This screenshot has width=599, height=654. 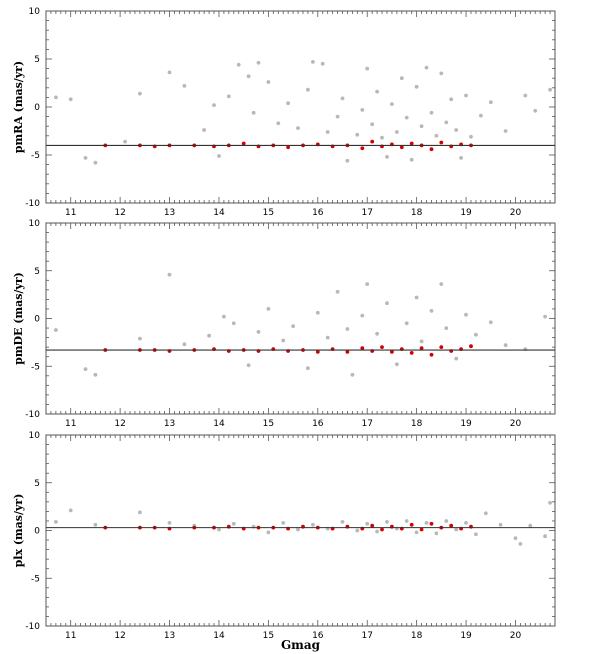 I want to click on y-axis-label: plx (mas/yr), so click(x=18, y=531).